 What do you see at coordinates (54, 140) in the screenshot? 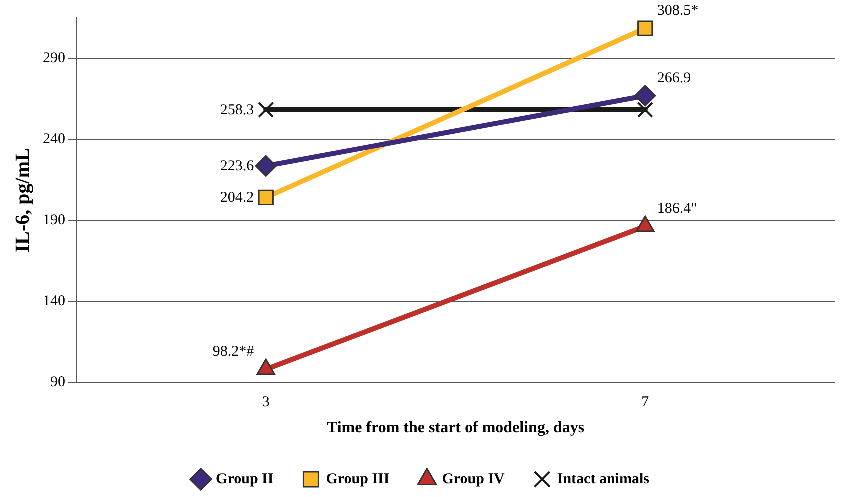
I see `y-tick-label: 240` at bounding box center [54, 140].